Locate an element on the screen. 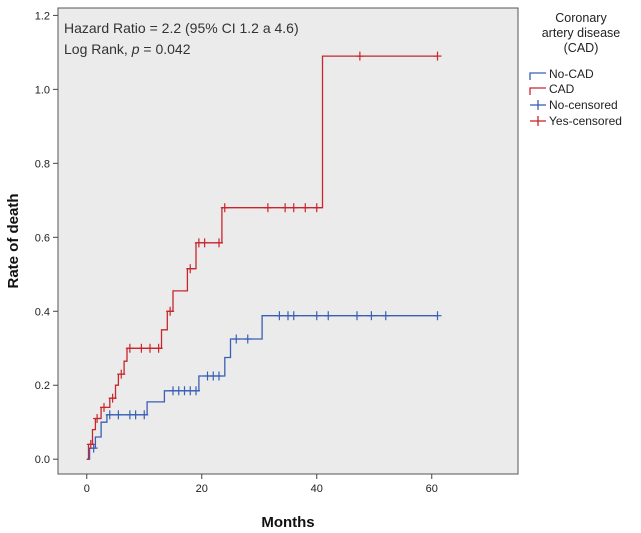  legend-label-yes-censored: Yes-censored is located at coordinates (585, 121).